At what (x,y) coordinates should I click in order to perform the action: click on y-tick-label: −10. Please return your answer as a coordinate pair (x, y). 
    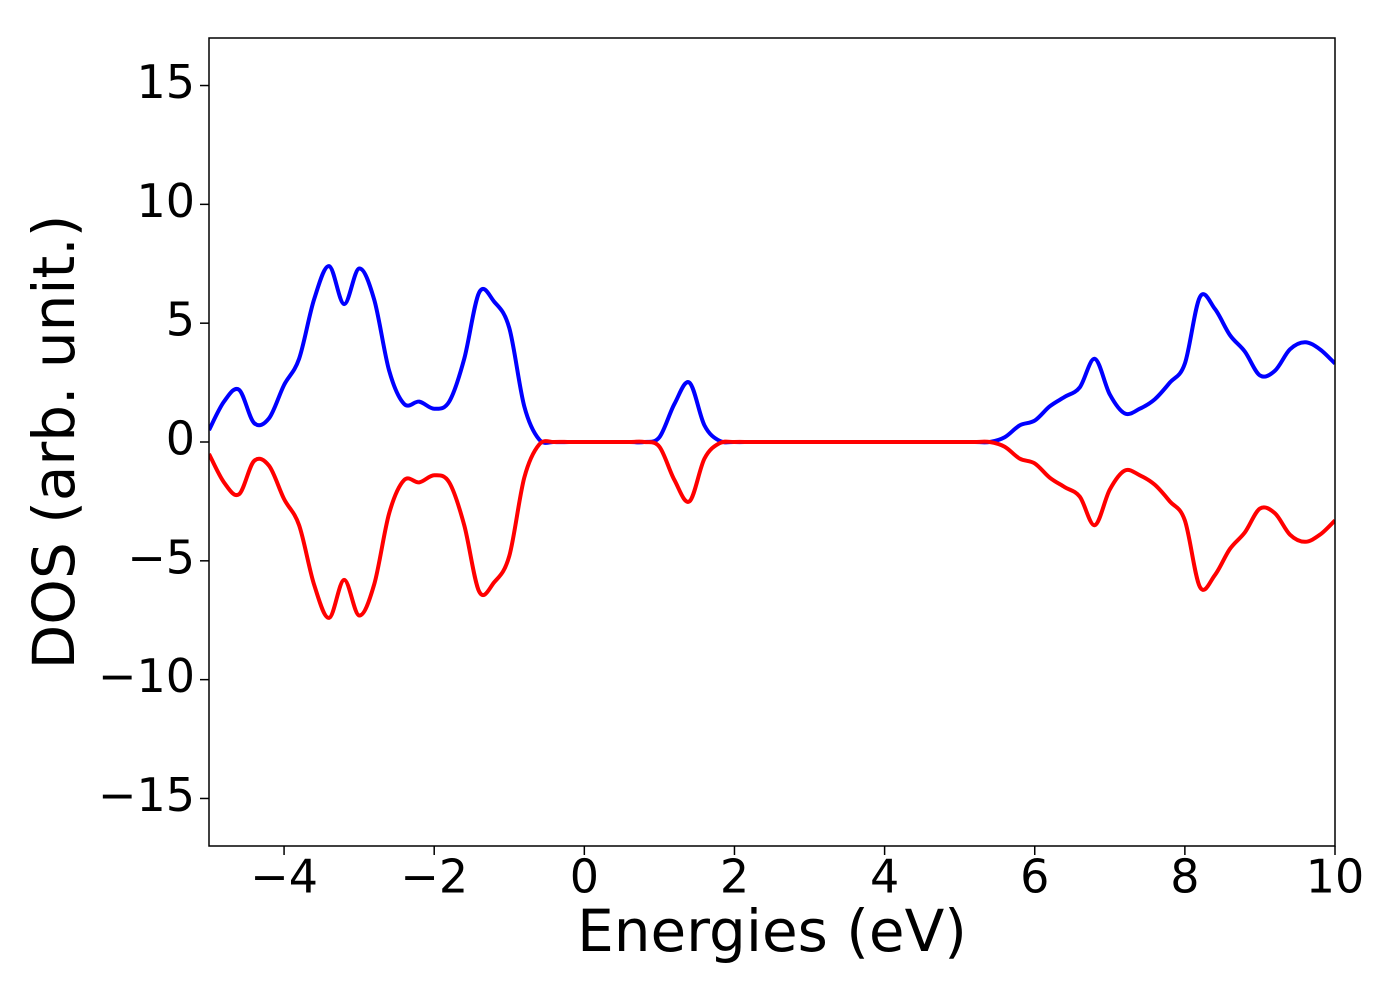
    Looking at the image, I should click on (146, 676).